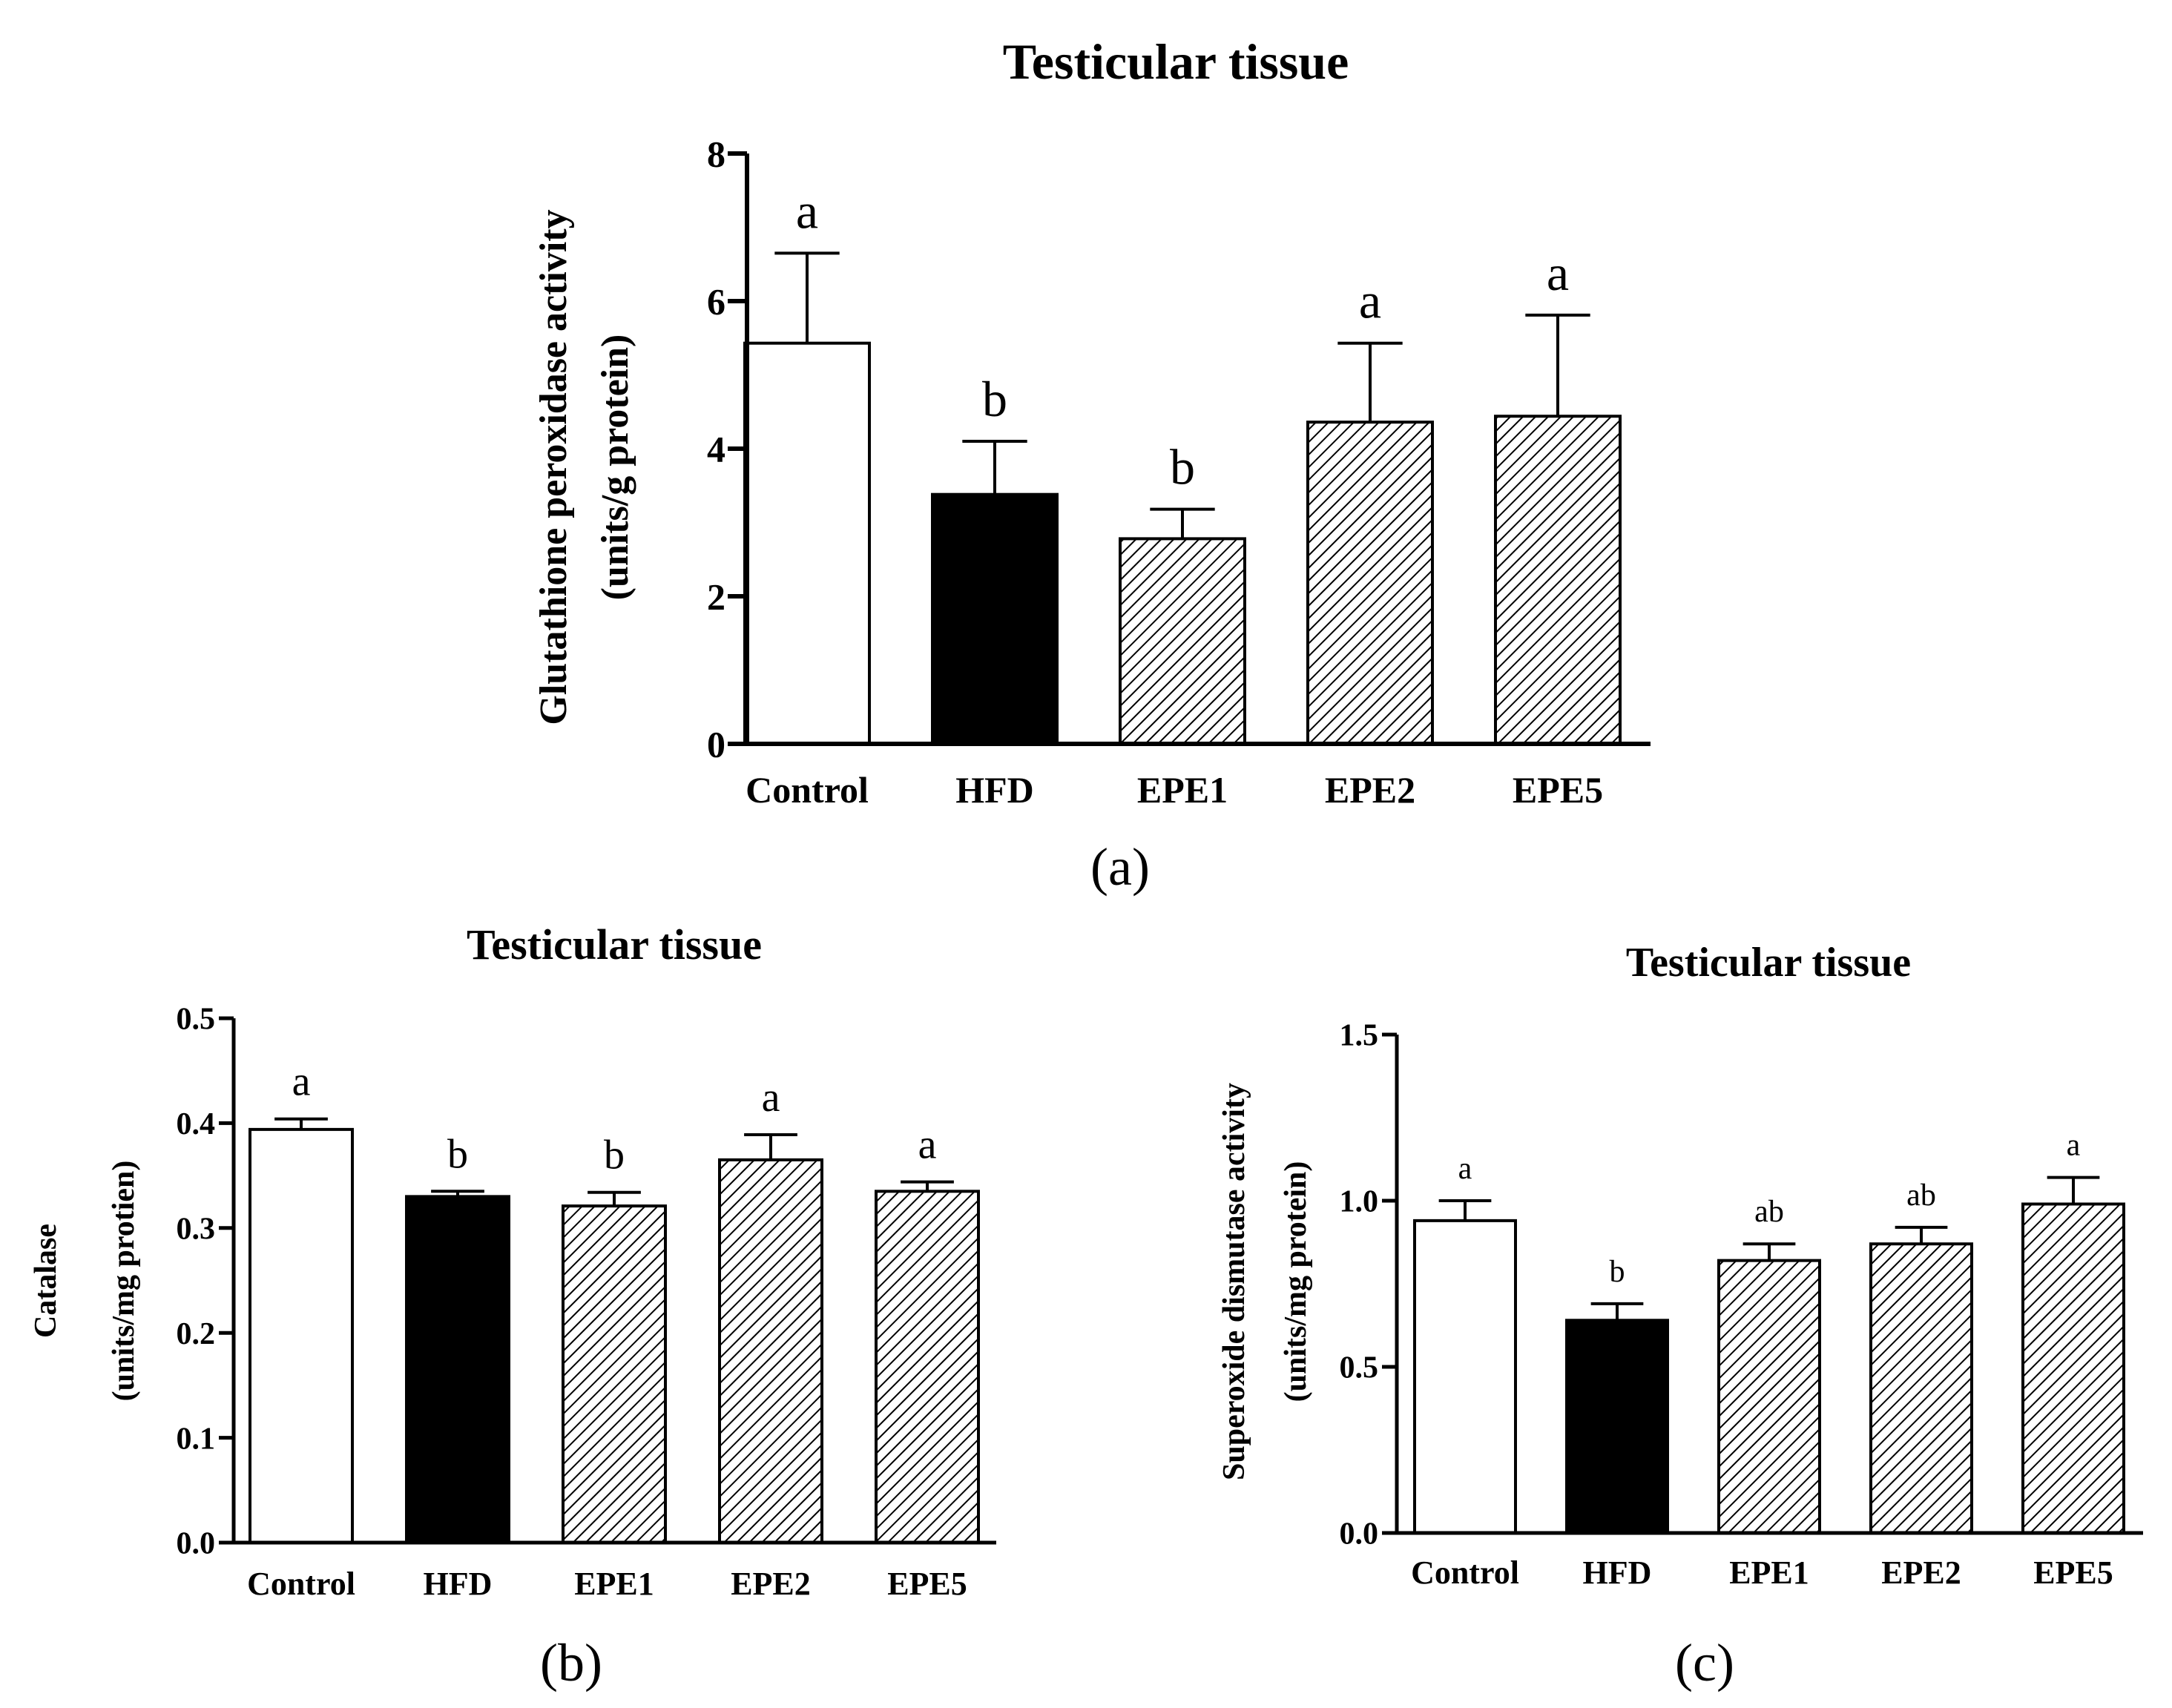 The height and width of the screenshot is (1708, 2172). What do you see at coordinates (1120, 867) in the screenshot?
I see `panel-label: (a)` at bounding box center [1120, 867].